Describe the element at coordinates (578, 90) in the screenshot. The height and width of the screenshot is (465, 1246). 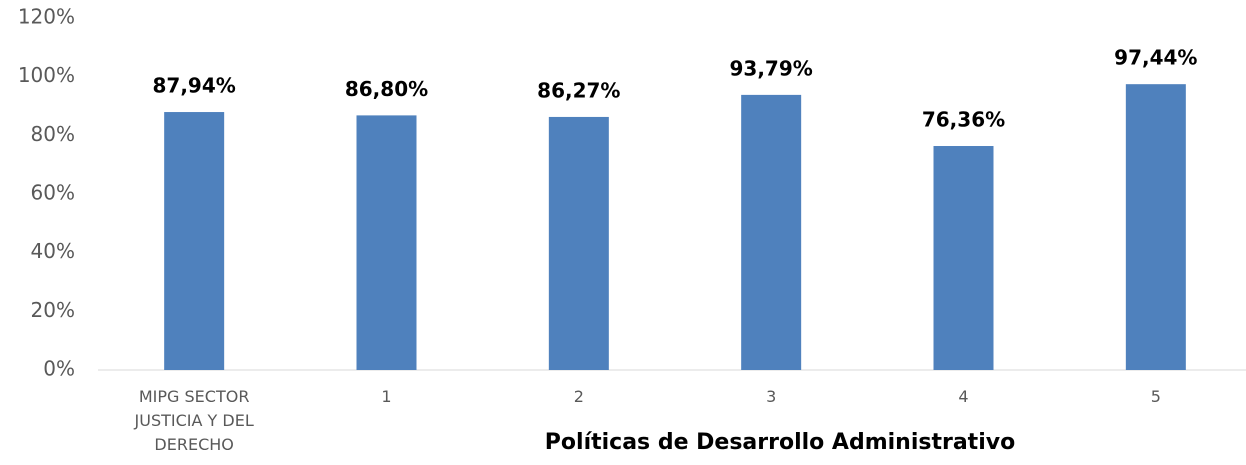
I see `data-label: 86,27%` at that location.